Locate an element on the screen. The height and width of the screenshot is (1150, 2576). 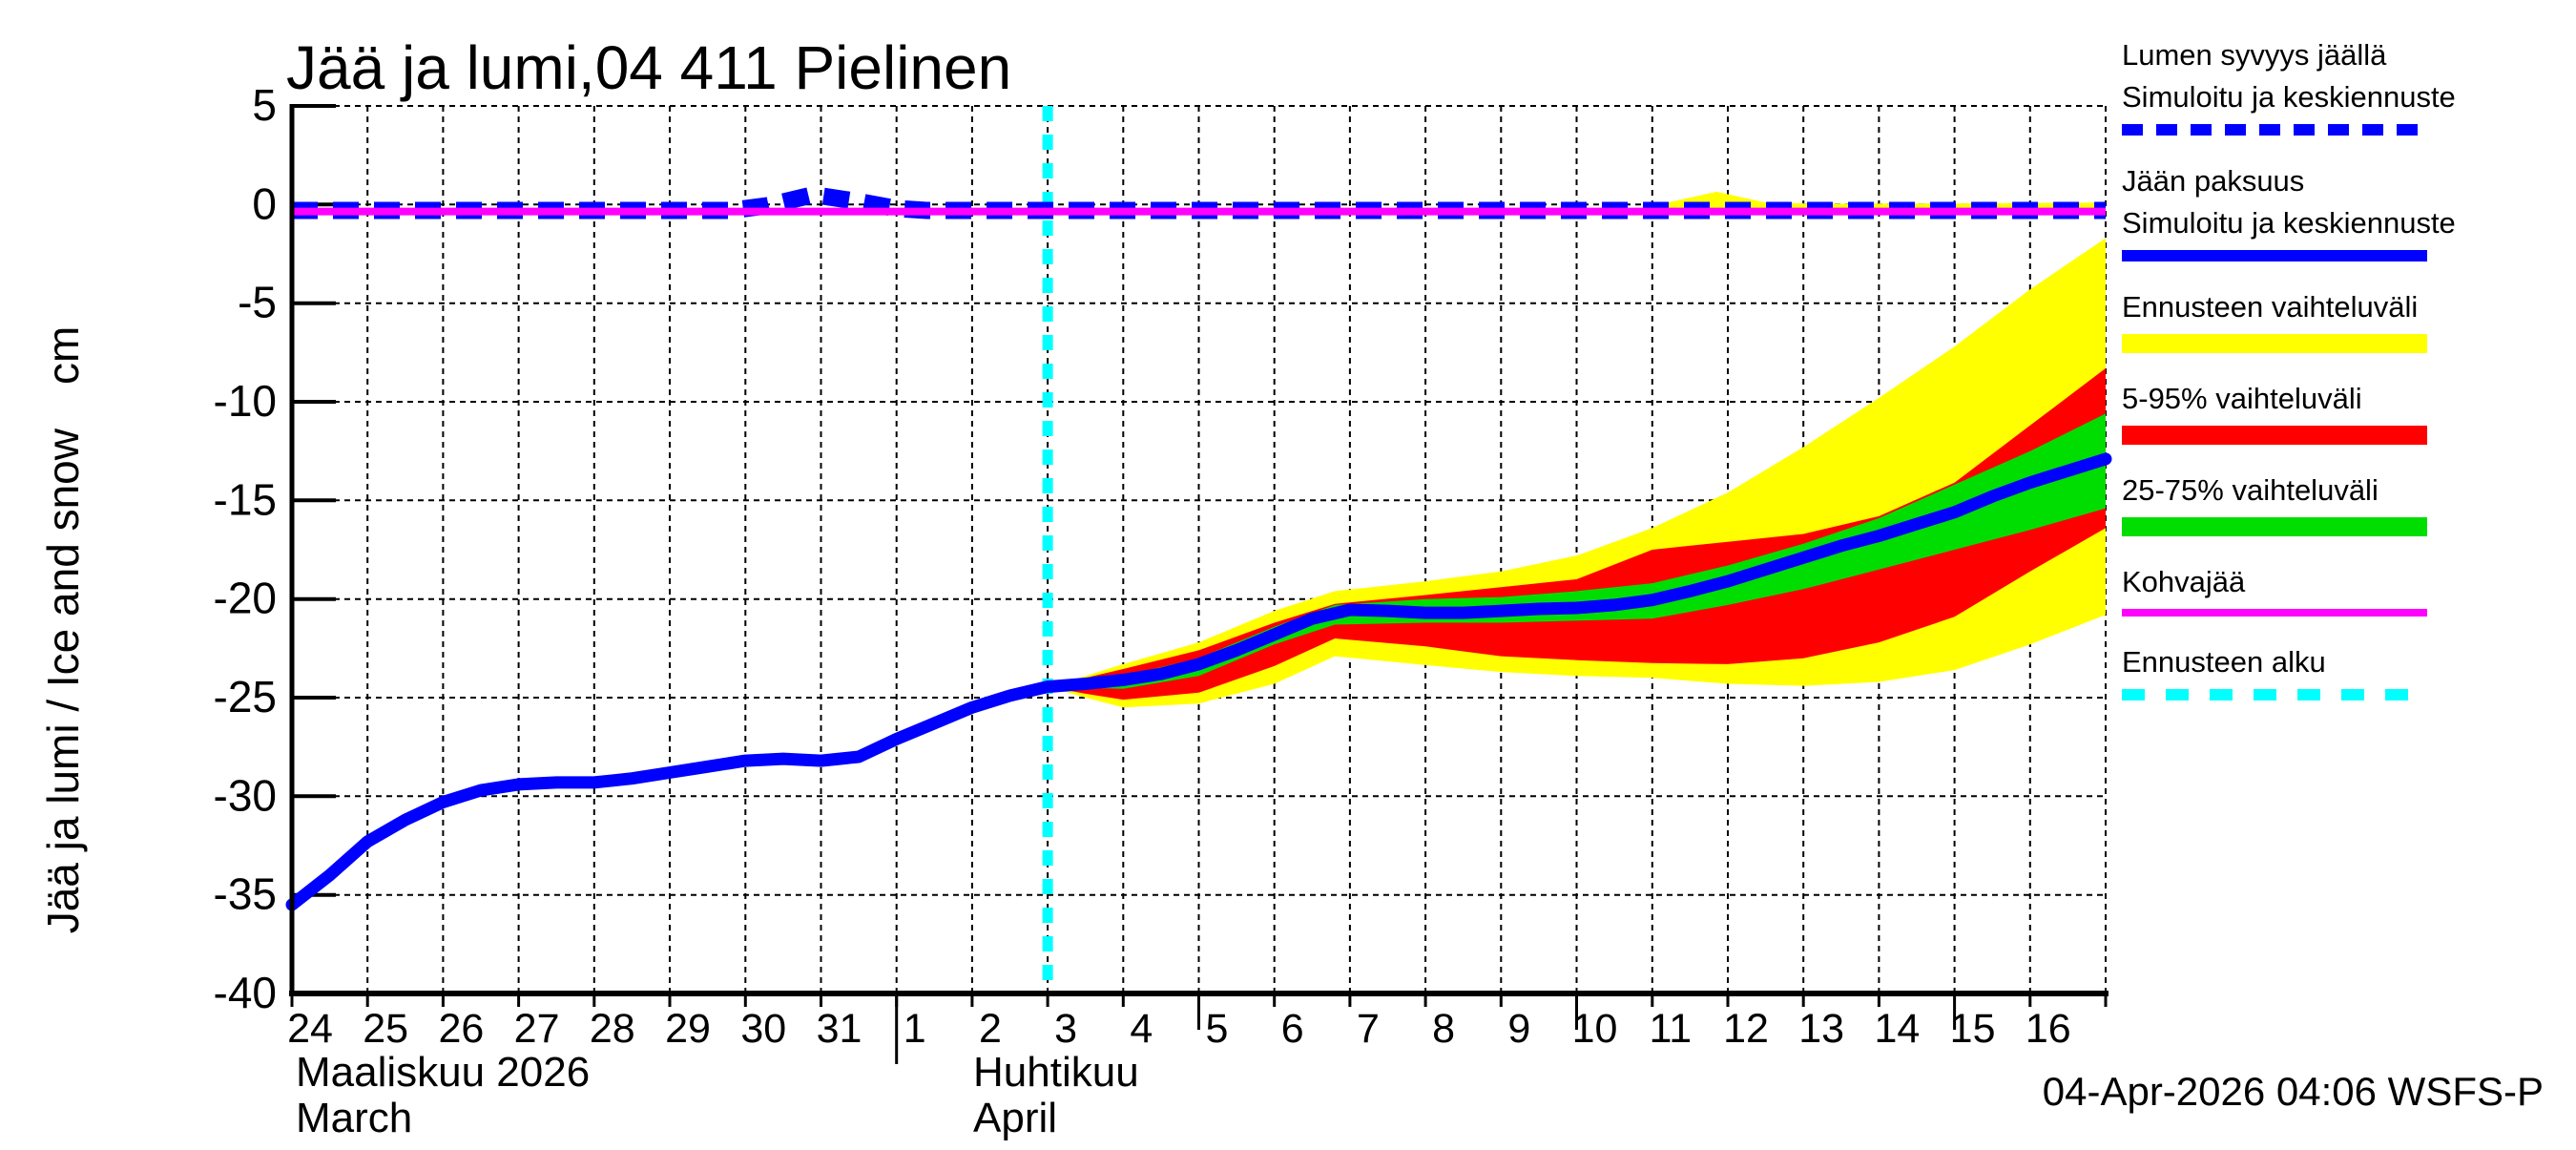
x-tick-label: 9 is located at coordinates (1518, 1029).